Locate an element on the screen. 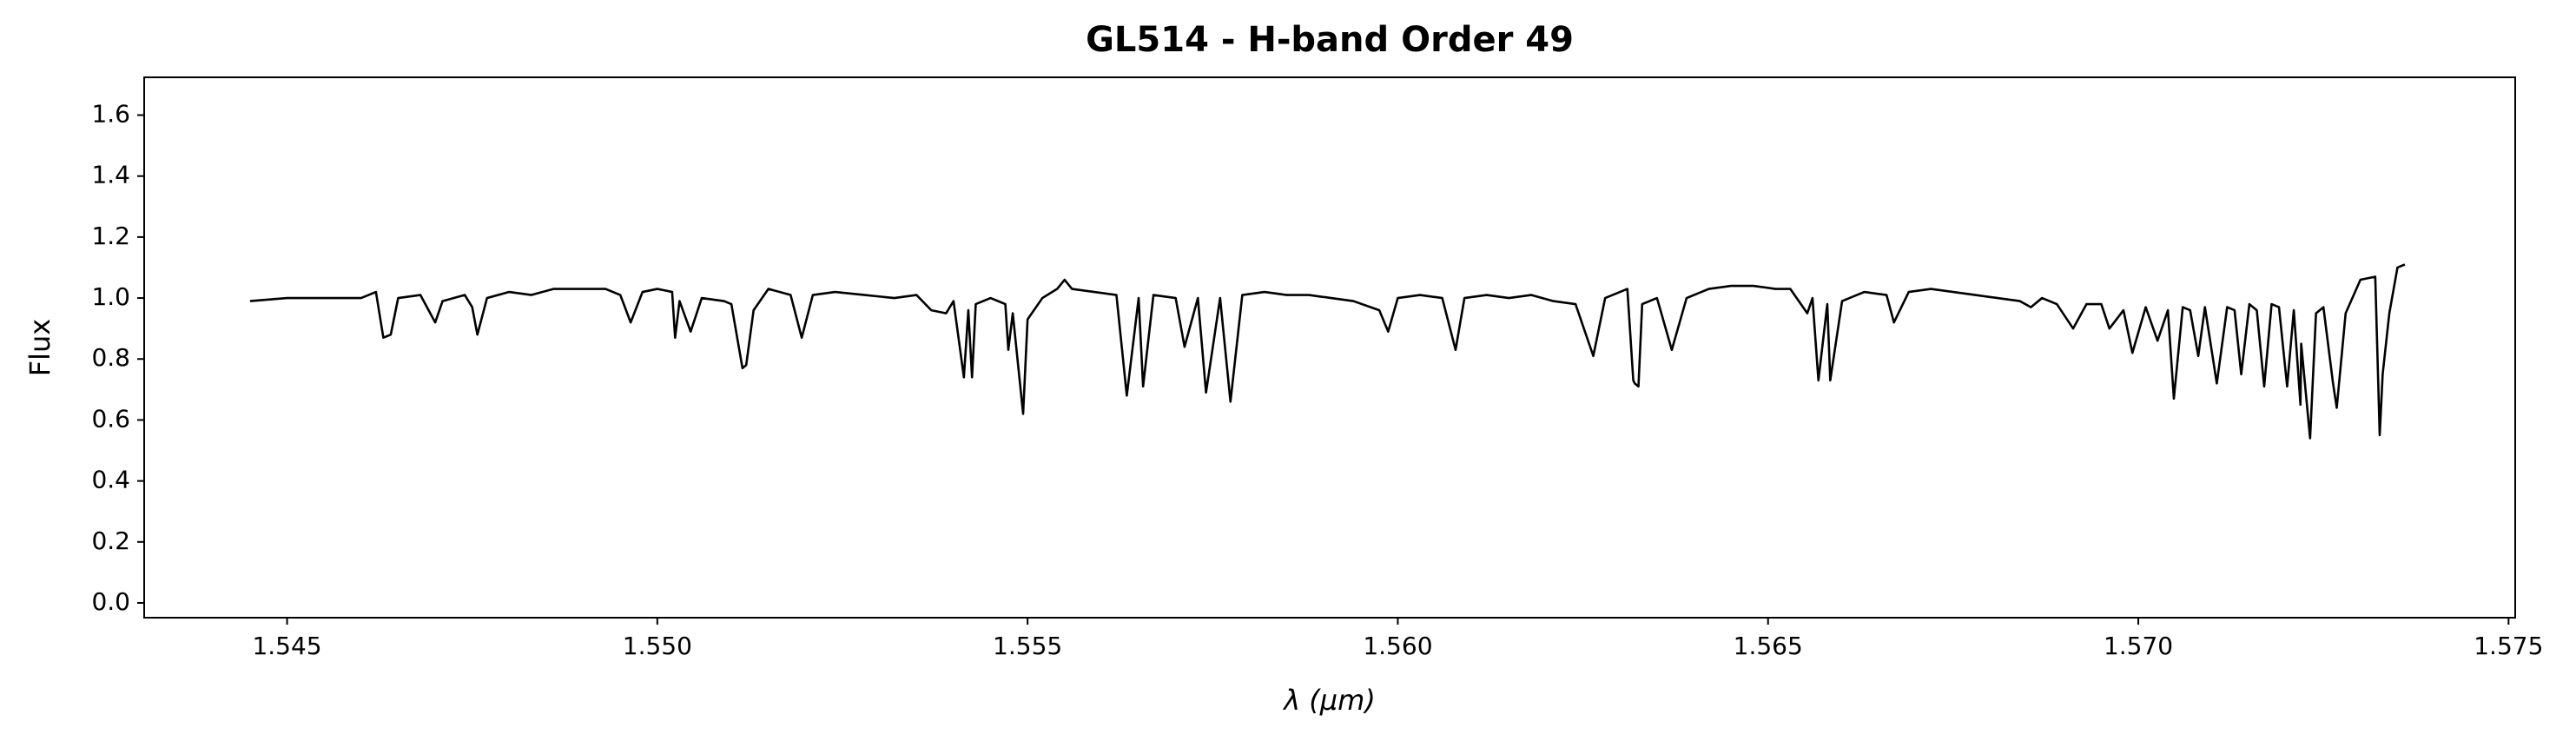  y-tick-label: 1.0 is located at coordinates (111, 296).